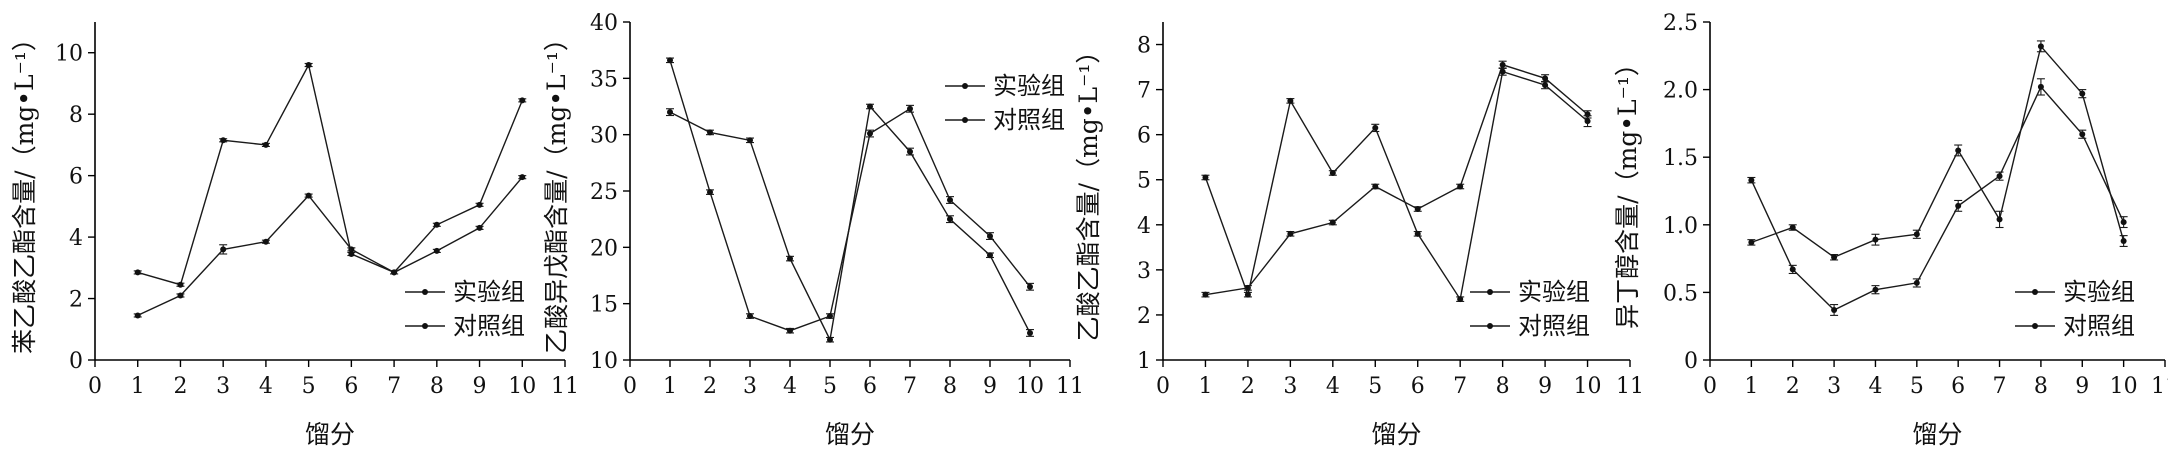 This screenshot has height=461, width=2168. What do you see at coordinates (1554, 326) in the screenshot?
I see `legend-entry: 对照组` at bounding box center [1554, 326].